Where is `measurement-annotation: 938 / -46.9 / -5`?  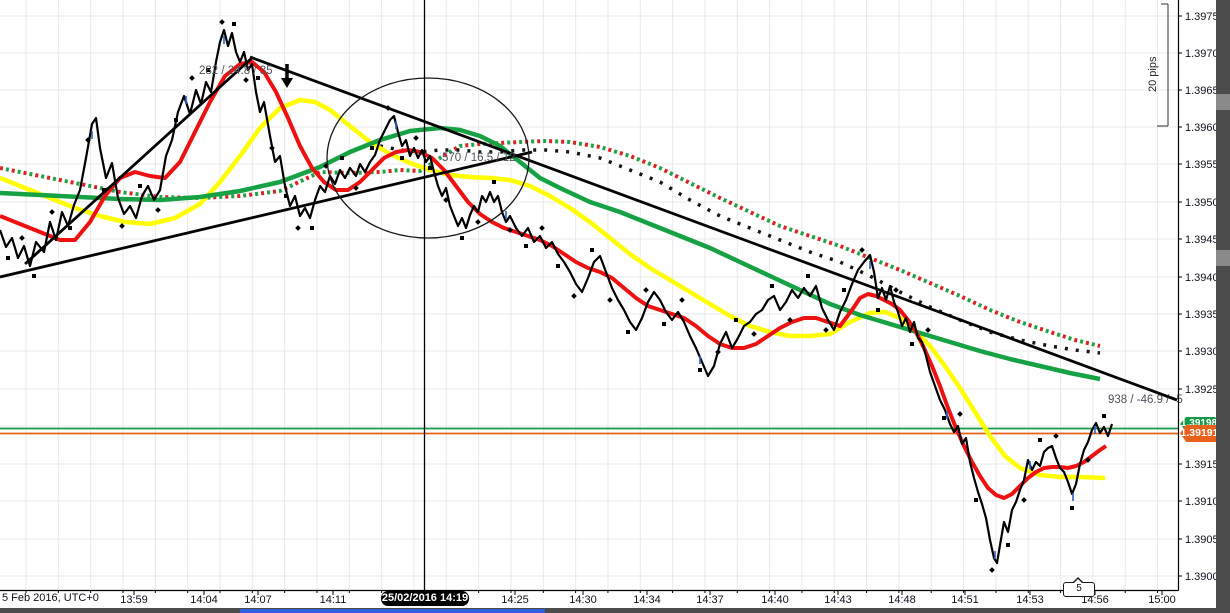 measurement-annotation: 938 / -46.9 / -5 is located at coordinates (1145, 400).